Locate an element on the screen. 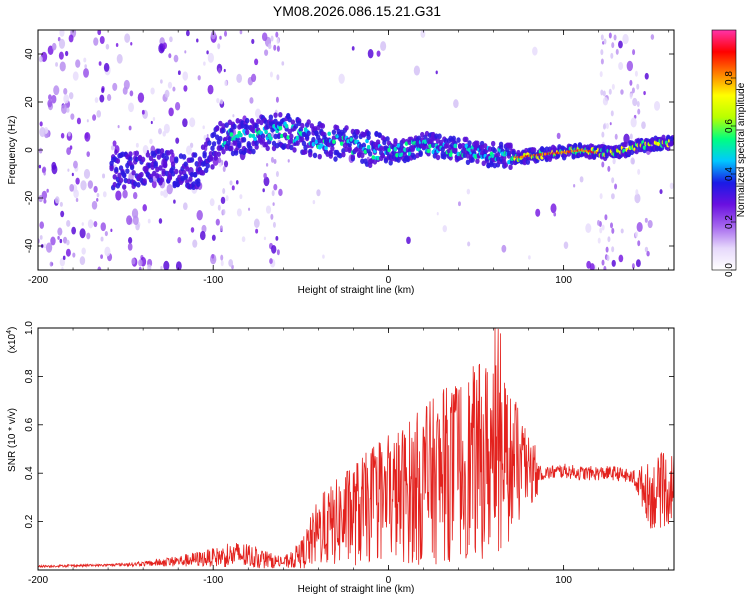 The width and height of the screenshot is (750, 600). snr-ytick-label: 0.4 is located at coordinates (29, 473).